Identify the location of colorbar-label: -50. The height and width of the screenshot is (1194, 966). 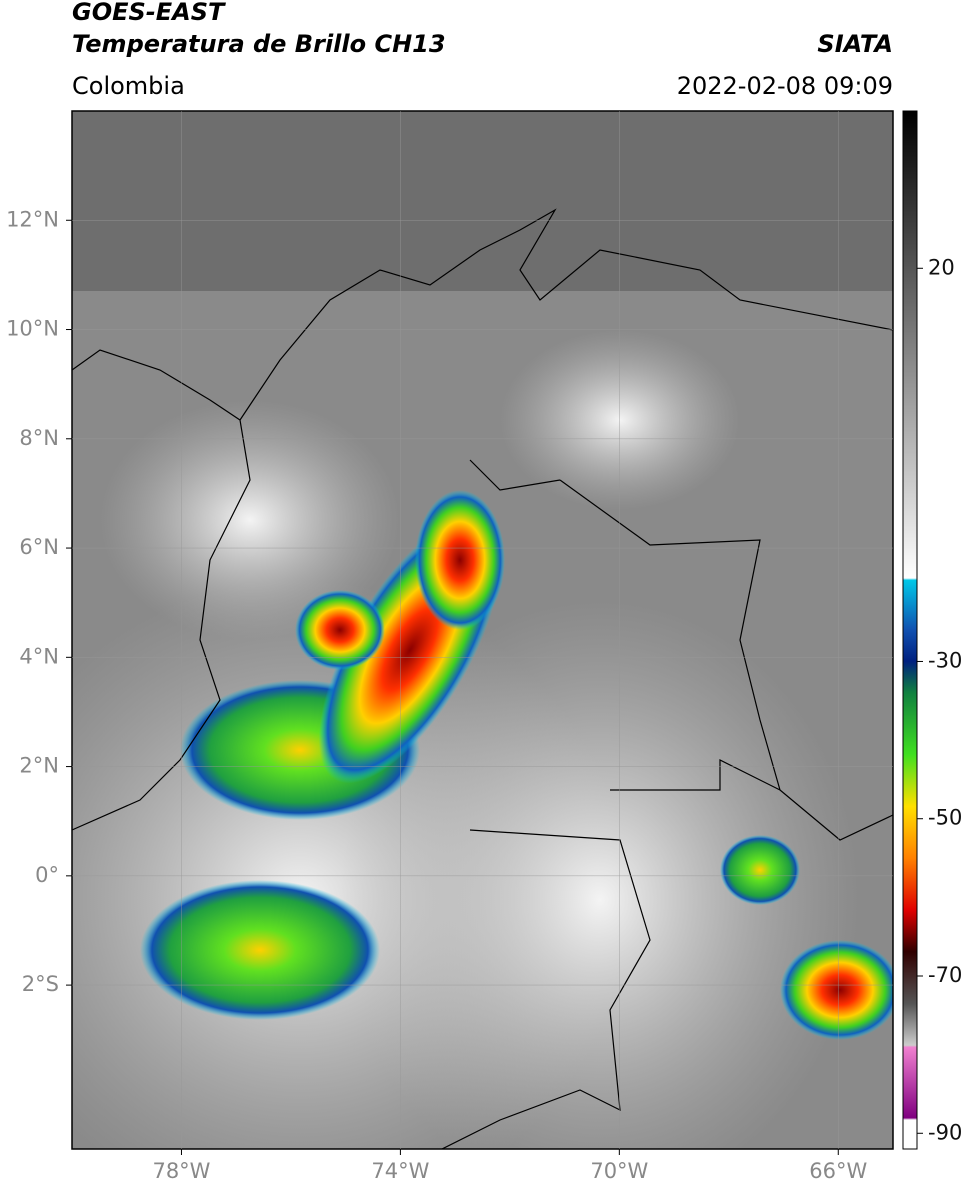
(945, 818).